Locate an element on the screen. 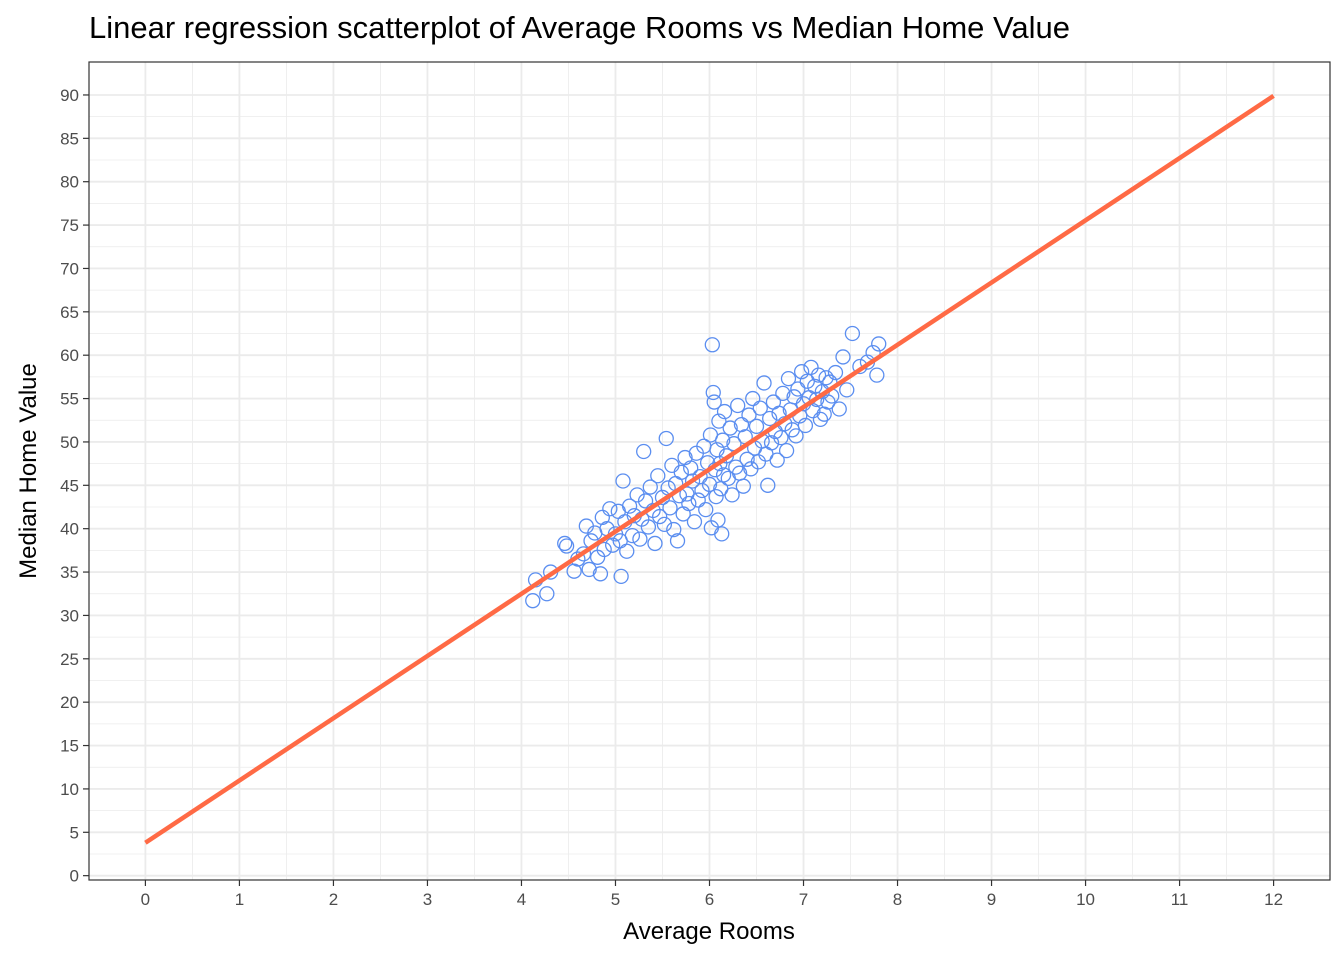 Image resolution: width=1344 pixels, height=960 pixels. y-tick-label: 60 is located at coordinates (69, 355).